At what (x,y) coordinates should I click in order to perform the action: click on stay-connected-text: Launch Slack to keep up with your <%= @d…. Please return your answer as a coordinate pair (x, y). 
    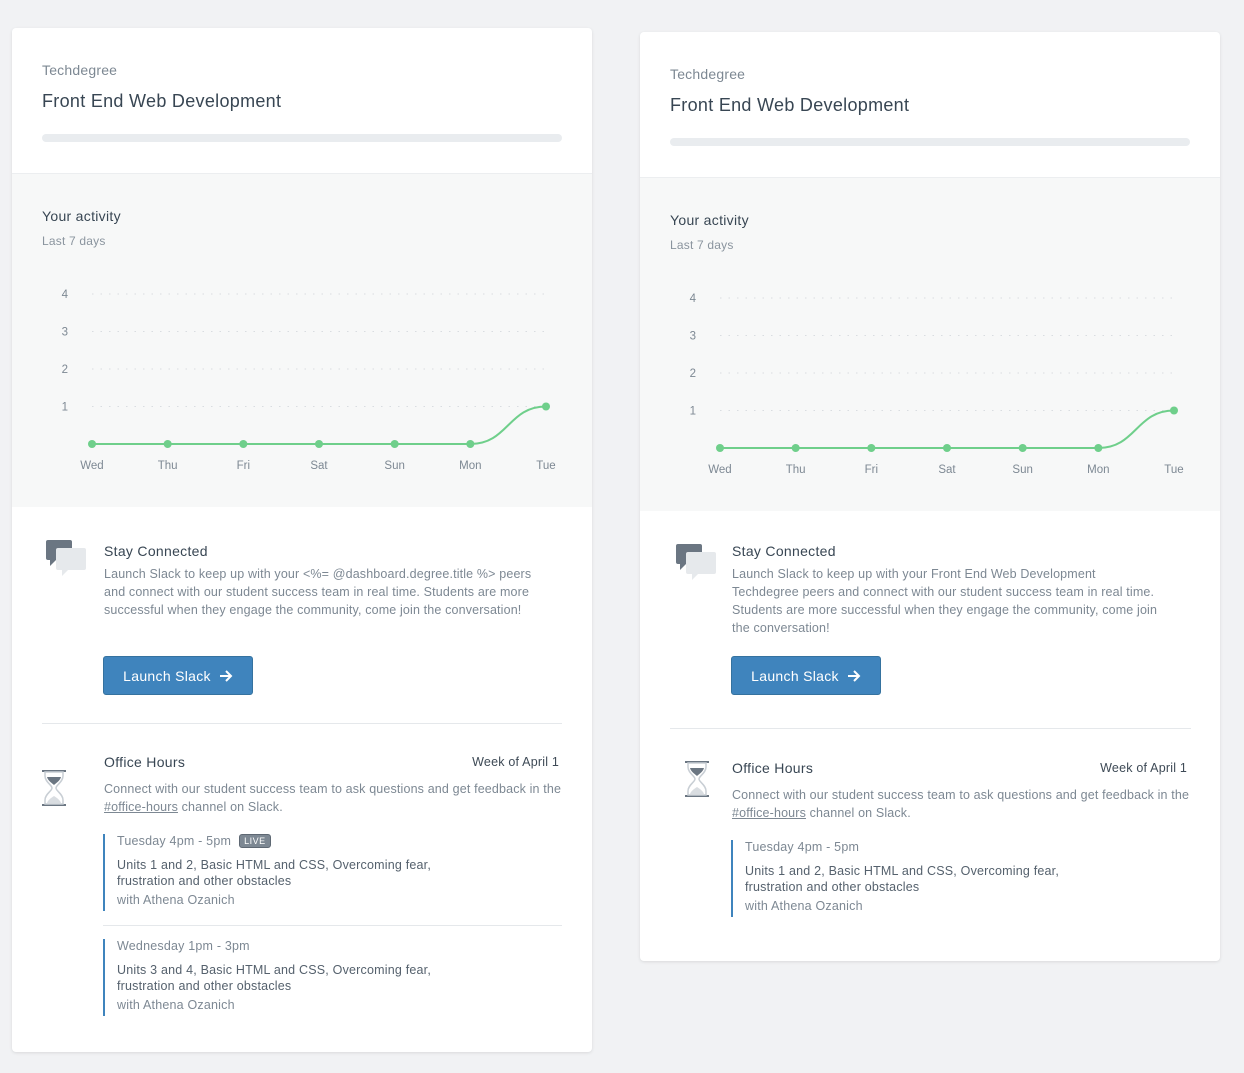
    Looking at the image, I should click on (318, 592).